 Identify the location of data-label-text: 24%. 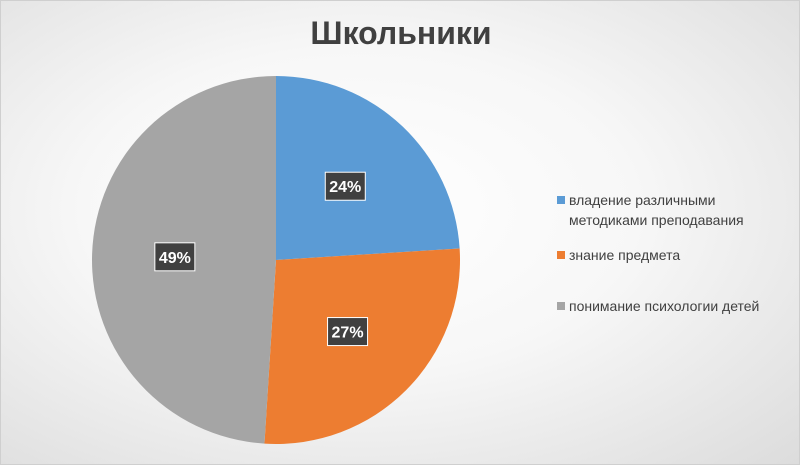
(345, 187).